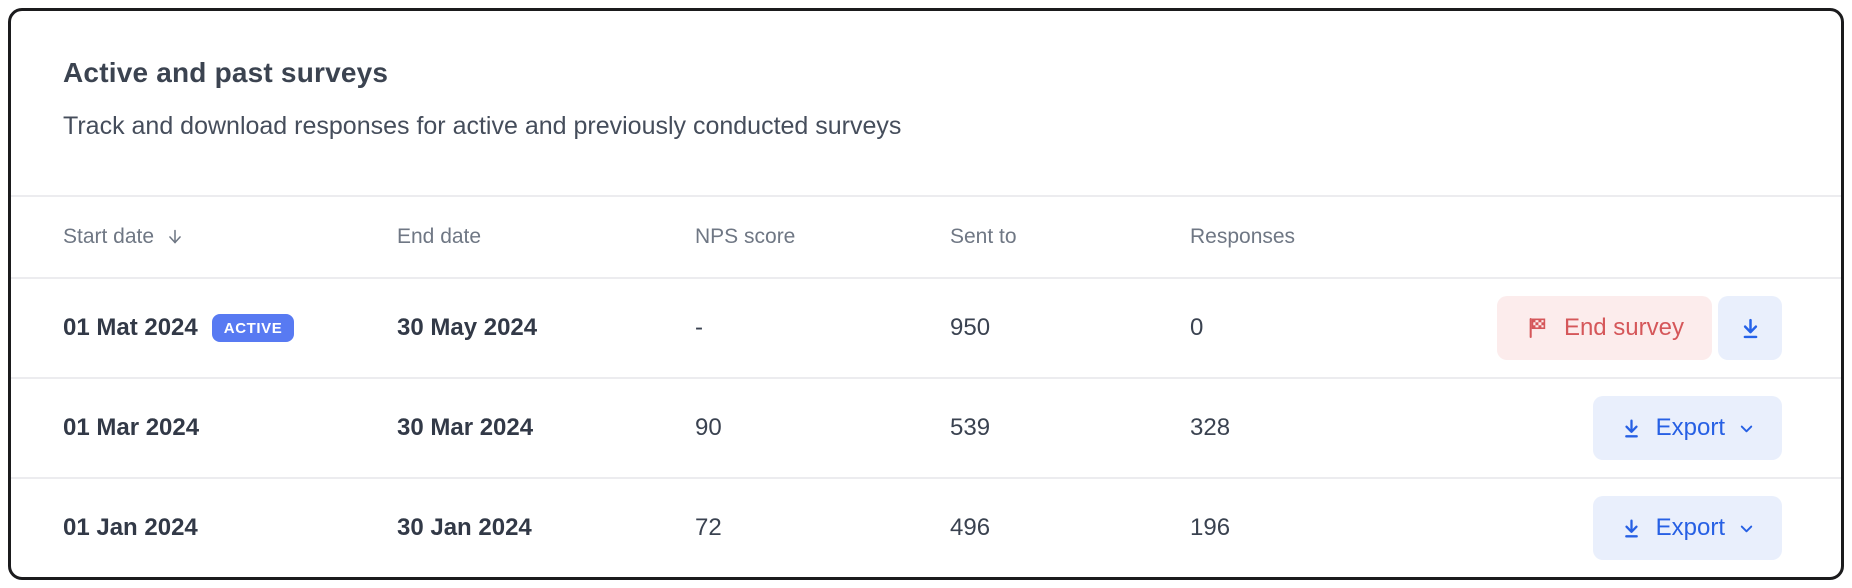 Image resolution: width=1852 pixels, height=588 pixels. What do you see at coordinates (130, 327) in the screenshot?
I see `start-date-value: 01 Mat 2024` at bounding box center [130, 327].